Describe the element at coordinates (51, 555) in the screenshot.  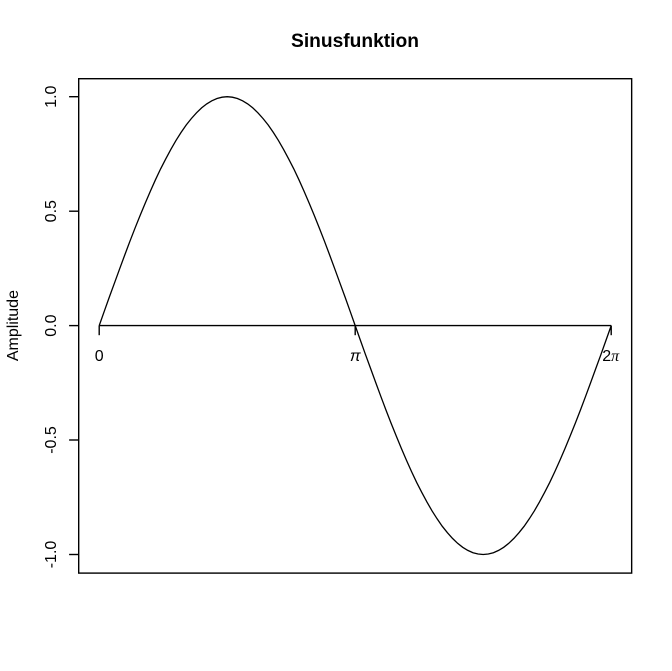
I see `svg-text: -1.0` at that location.